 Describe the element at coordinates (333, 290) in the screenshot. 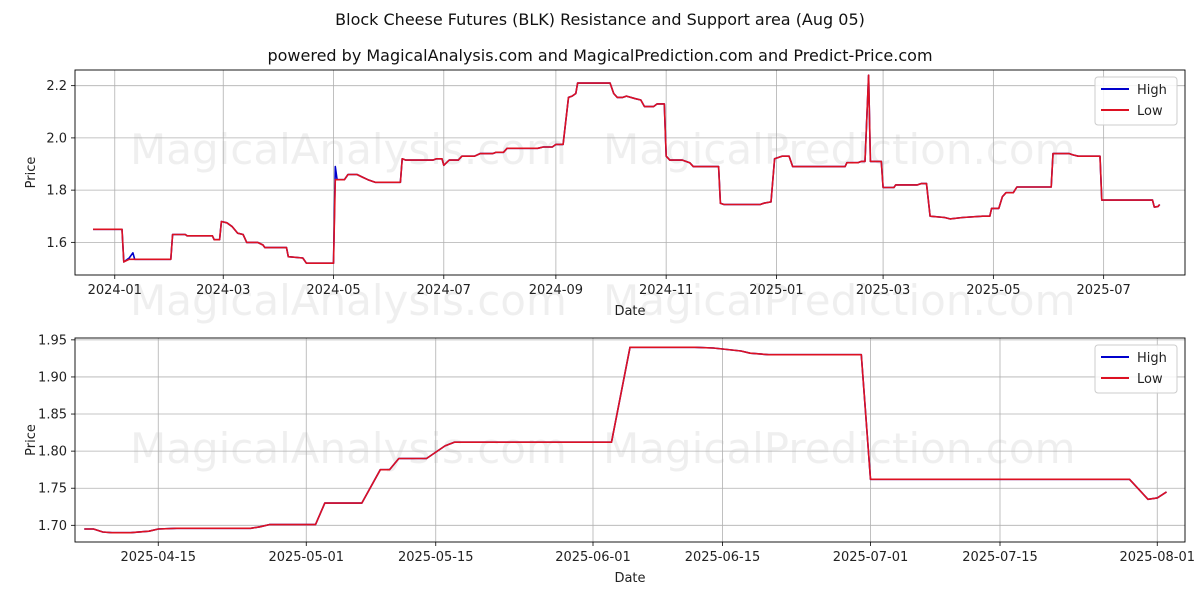

I see `x-tick-label: 2024-05` at that location.